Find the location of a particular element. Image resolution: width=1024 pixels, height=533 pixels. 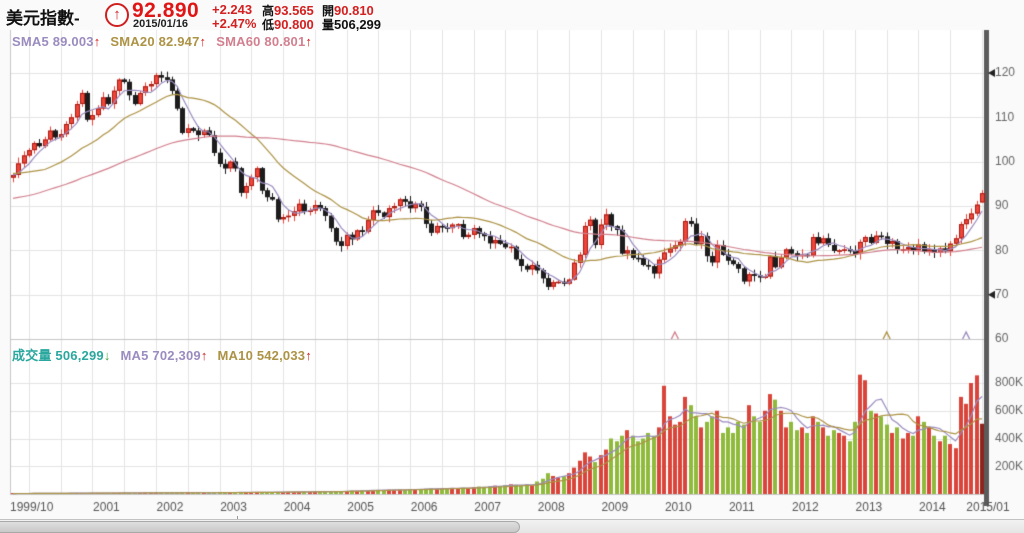

high-label: 高 is located at coordinates (268, 11).